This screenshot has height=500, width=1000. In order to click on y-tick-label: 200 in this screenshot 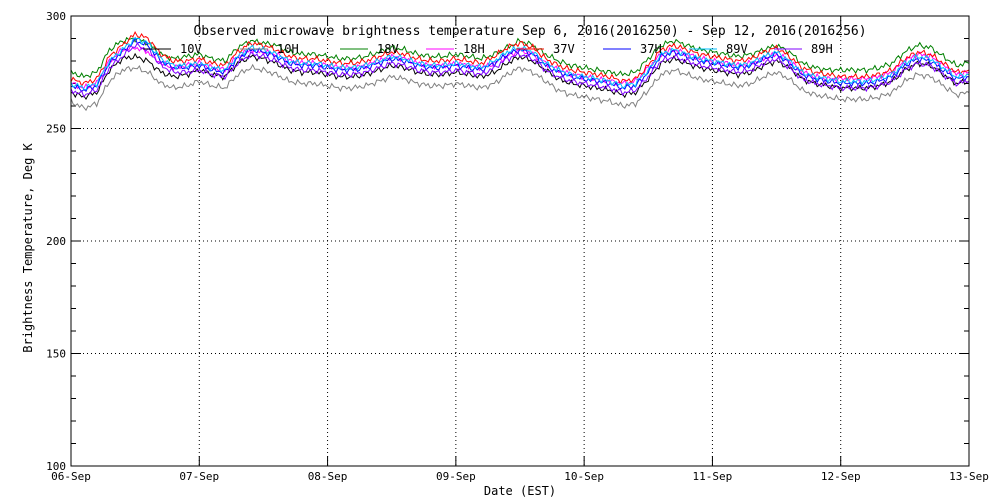, I will do `click(56, 241)`.